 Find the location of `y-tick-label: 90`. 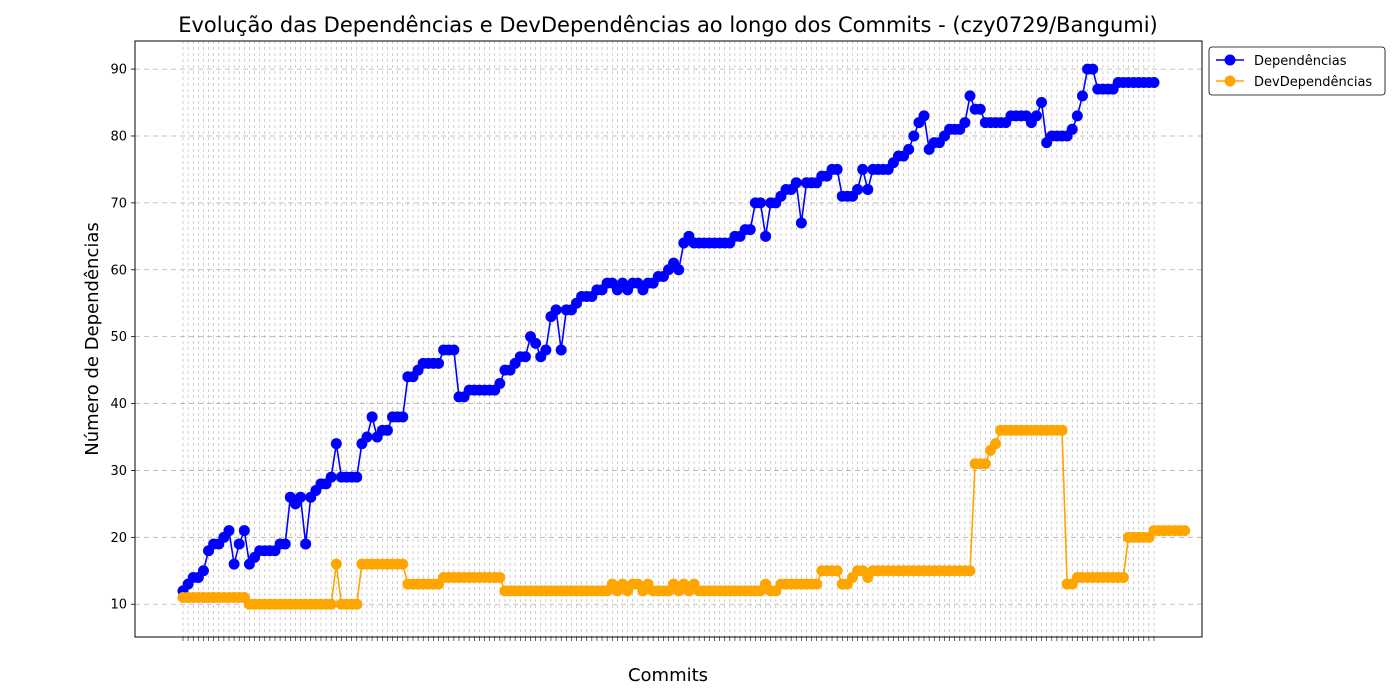

y-tick-label: 90 is located at coordinates (118, 70).